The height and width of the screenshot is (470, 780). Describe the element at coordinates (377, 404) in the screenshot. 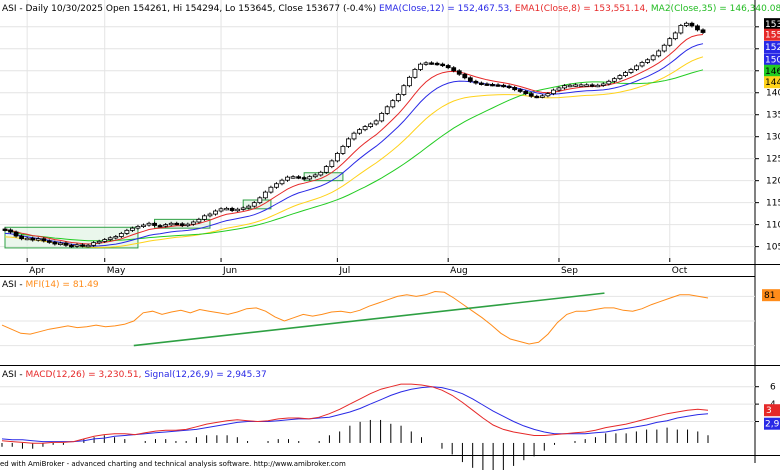

I see `macd-grid` at that location.